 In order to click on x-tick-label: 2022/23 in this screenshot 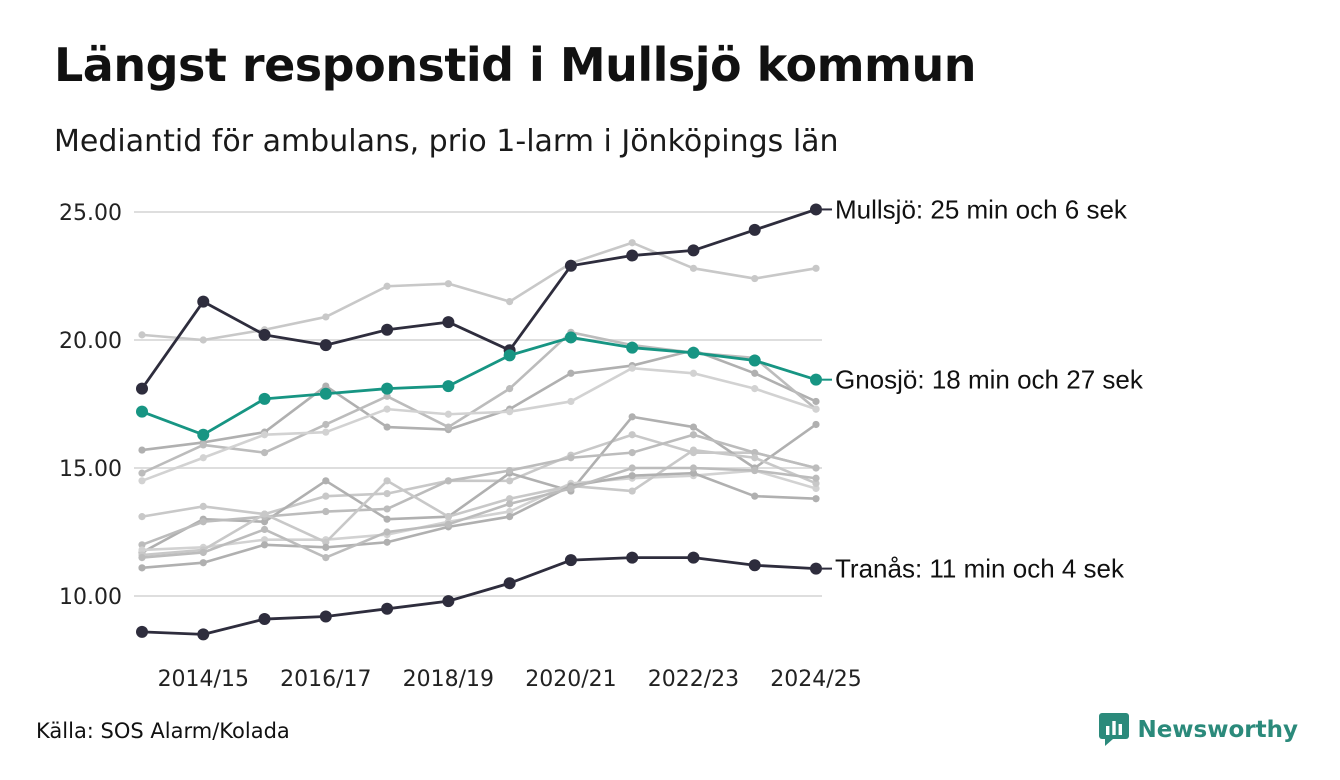, I will do `click(693, 679)`.